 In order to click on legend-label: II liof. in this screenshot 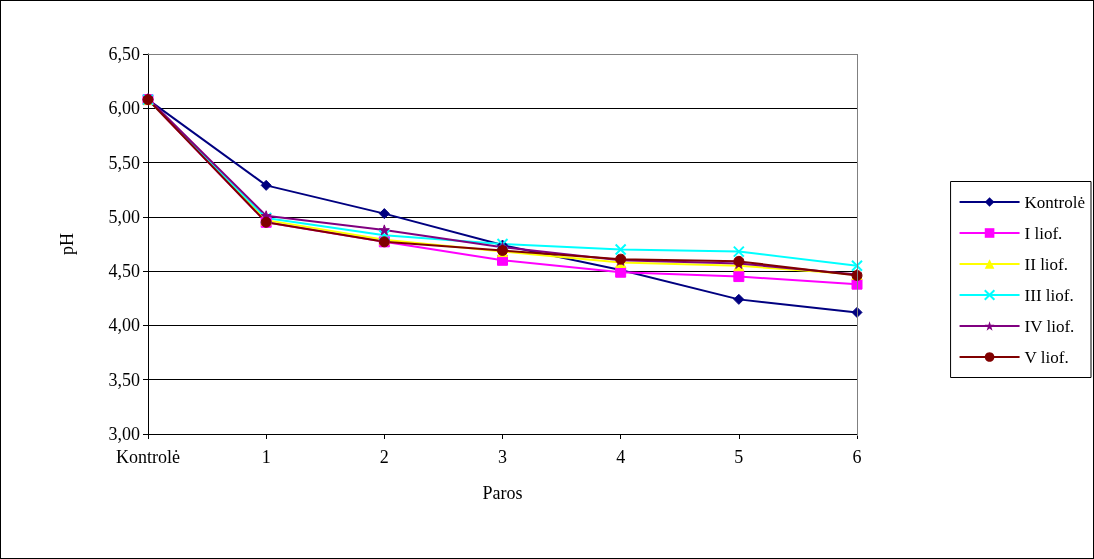, I will do `click(1046, 264)`.